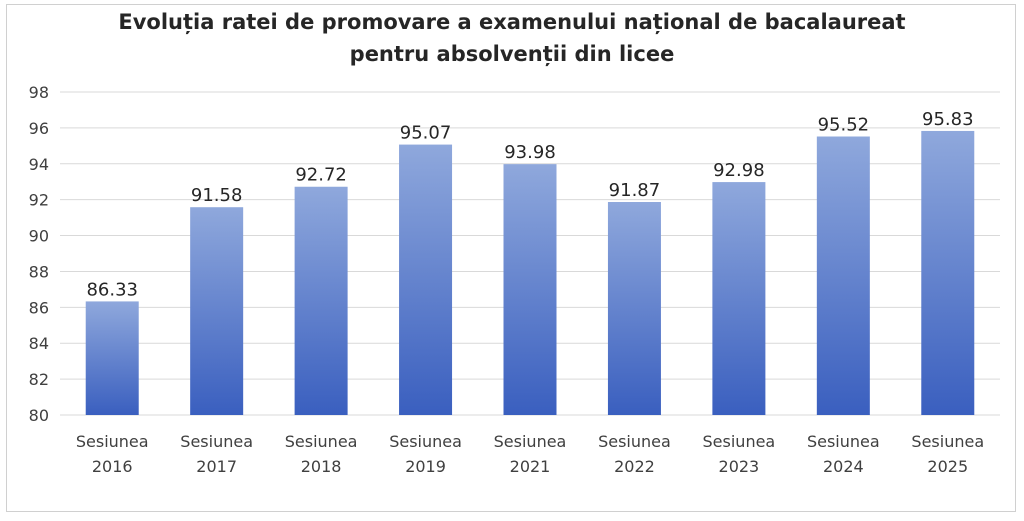 This screenshot has width=1024, height=521. Describe the element at coordinates (39, 92) in the screenshot. I see `y-tick-label: 98` at that location.